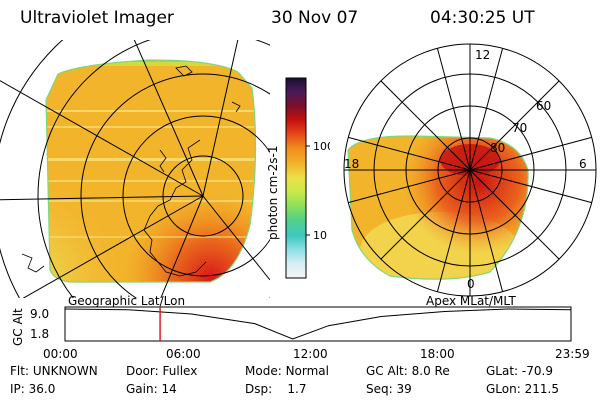 The image size is (600, 400). Describe the element at coordinates (321, 146) in the screenshot. I see `colorbar-tick-100: 100` at that location.